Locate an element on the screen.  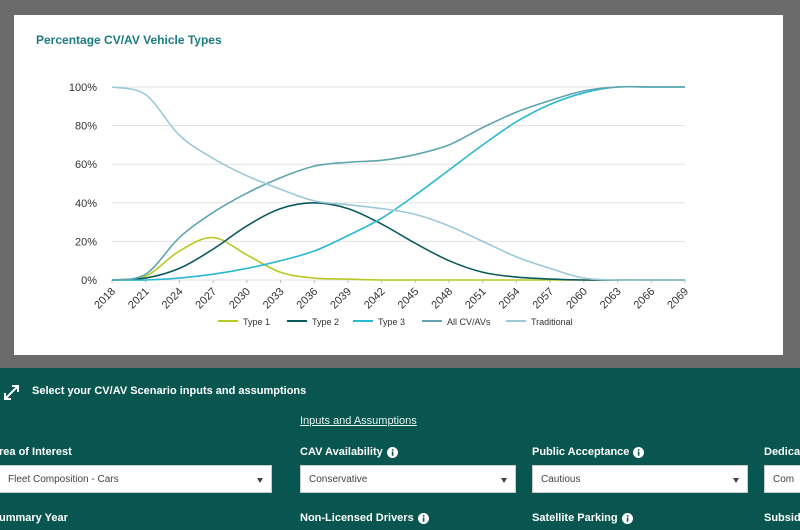
legend-label: Type 3 is located at coordinates (391, 322).